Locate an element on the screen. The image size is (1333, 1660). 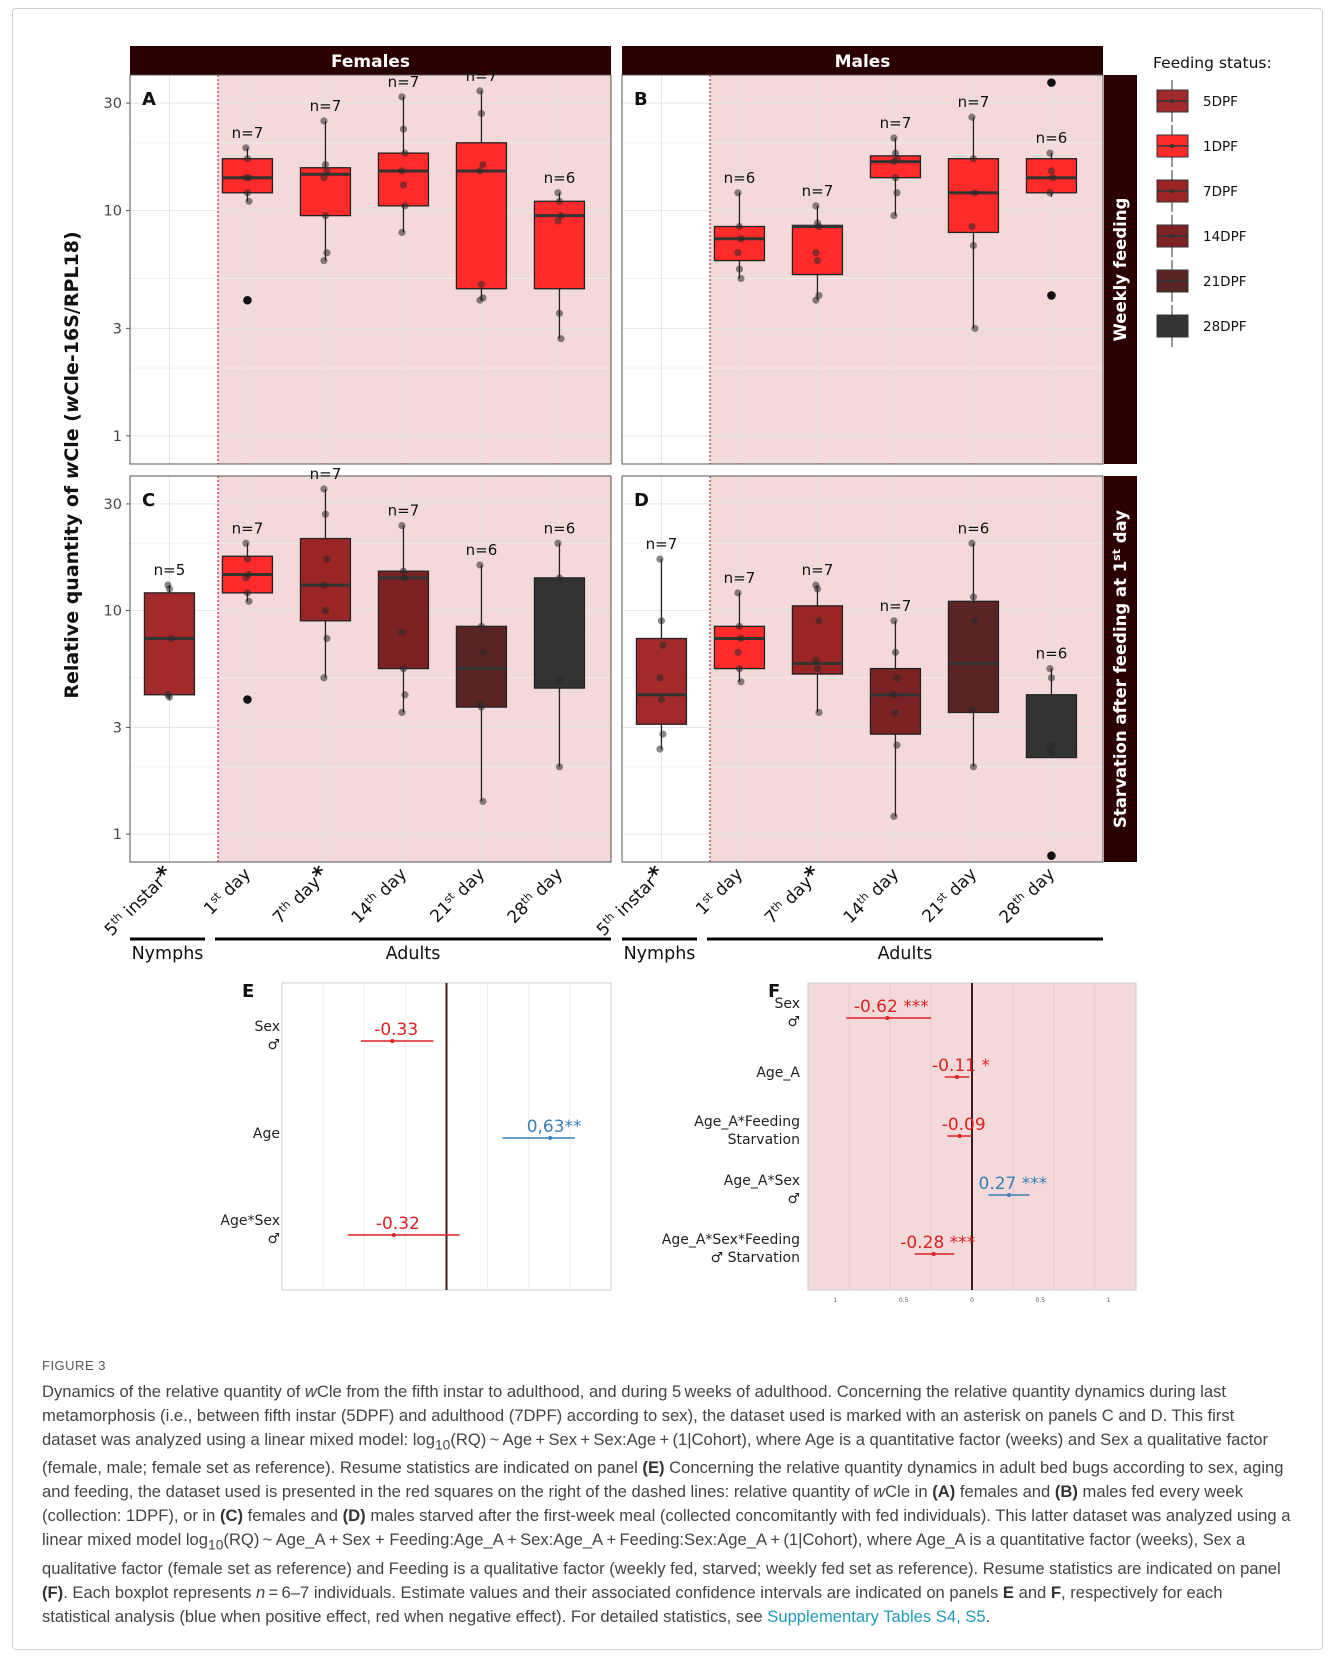
legend-item: 28DPF is located at coordinates (1201, 326).